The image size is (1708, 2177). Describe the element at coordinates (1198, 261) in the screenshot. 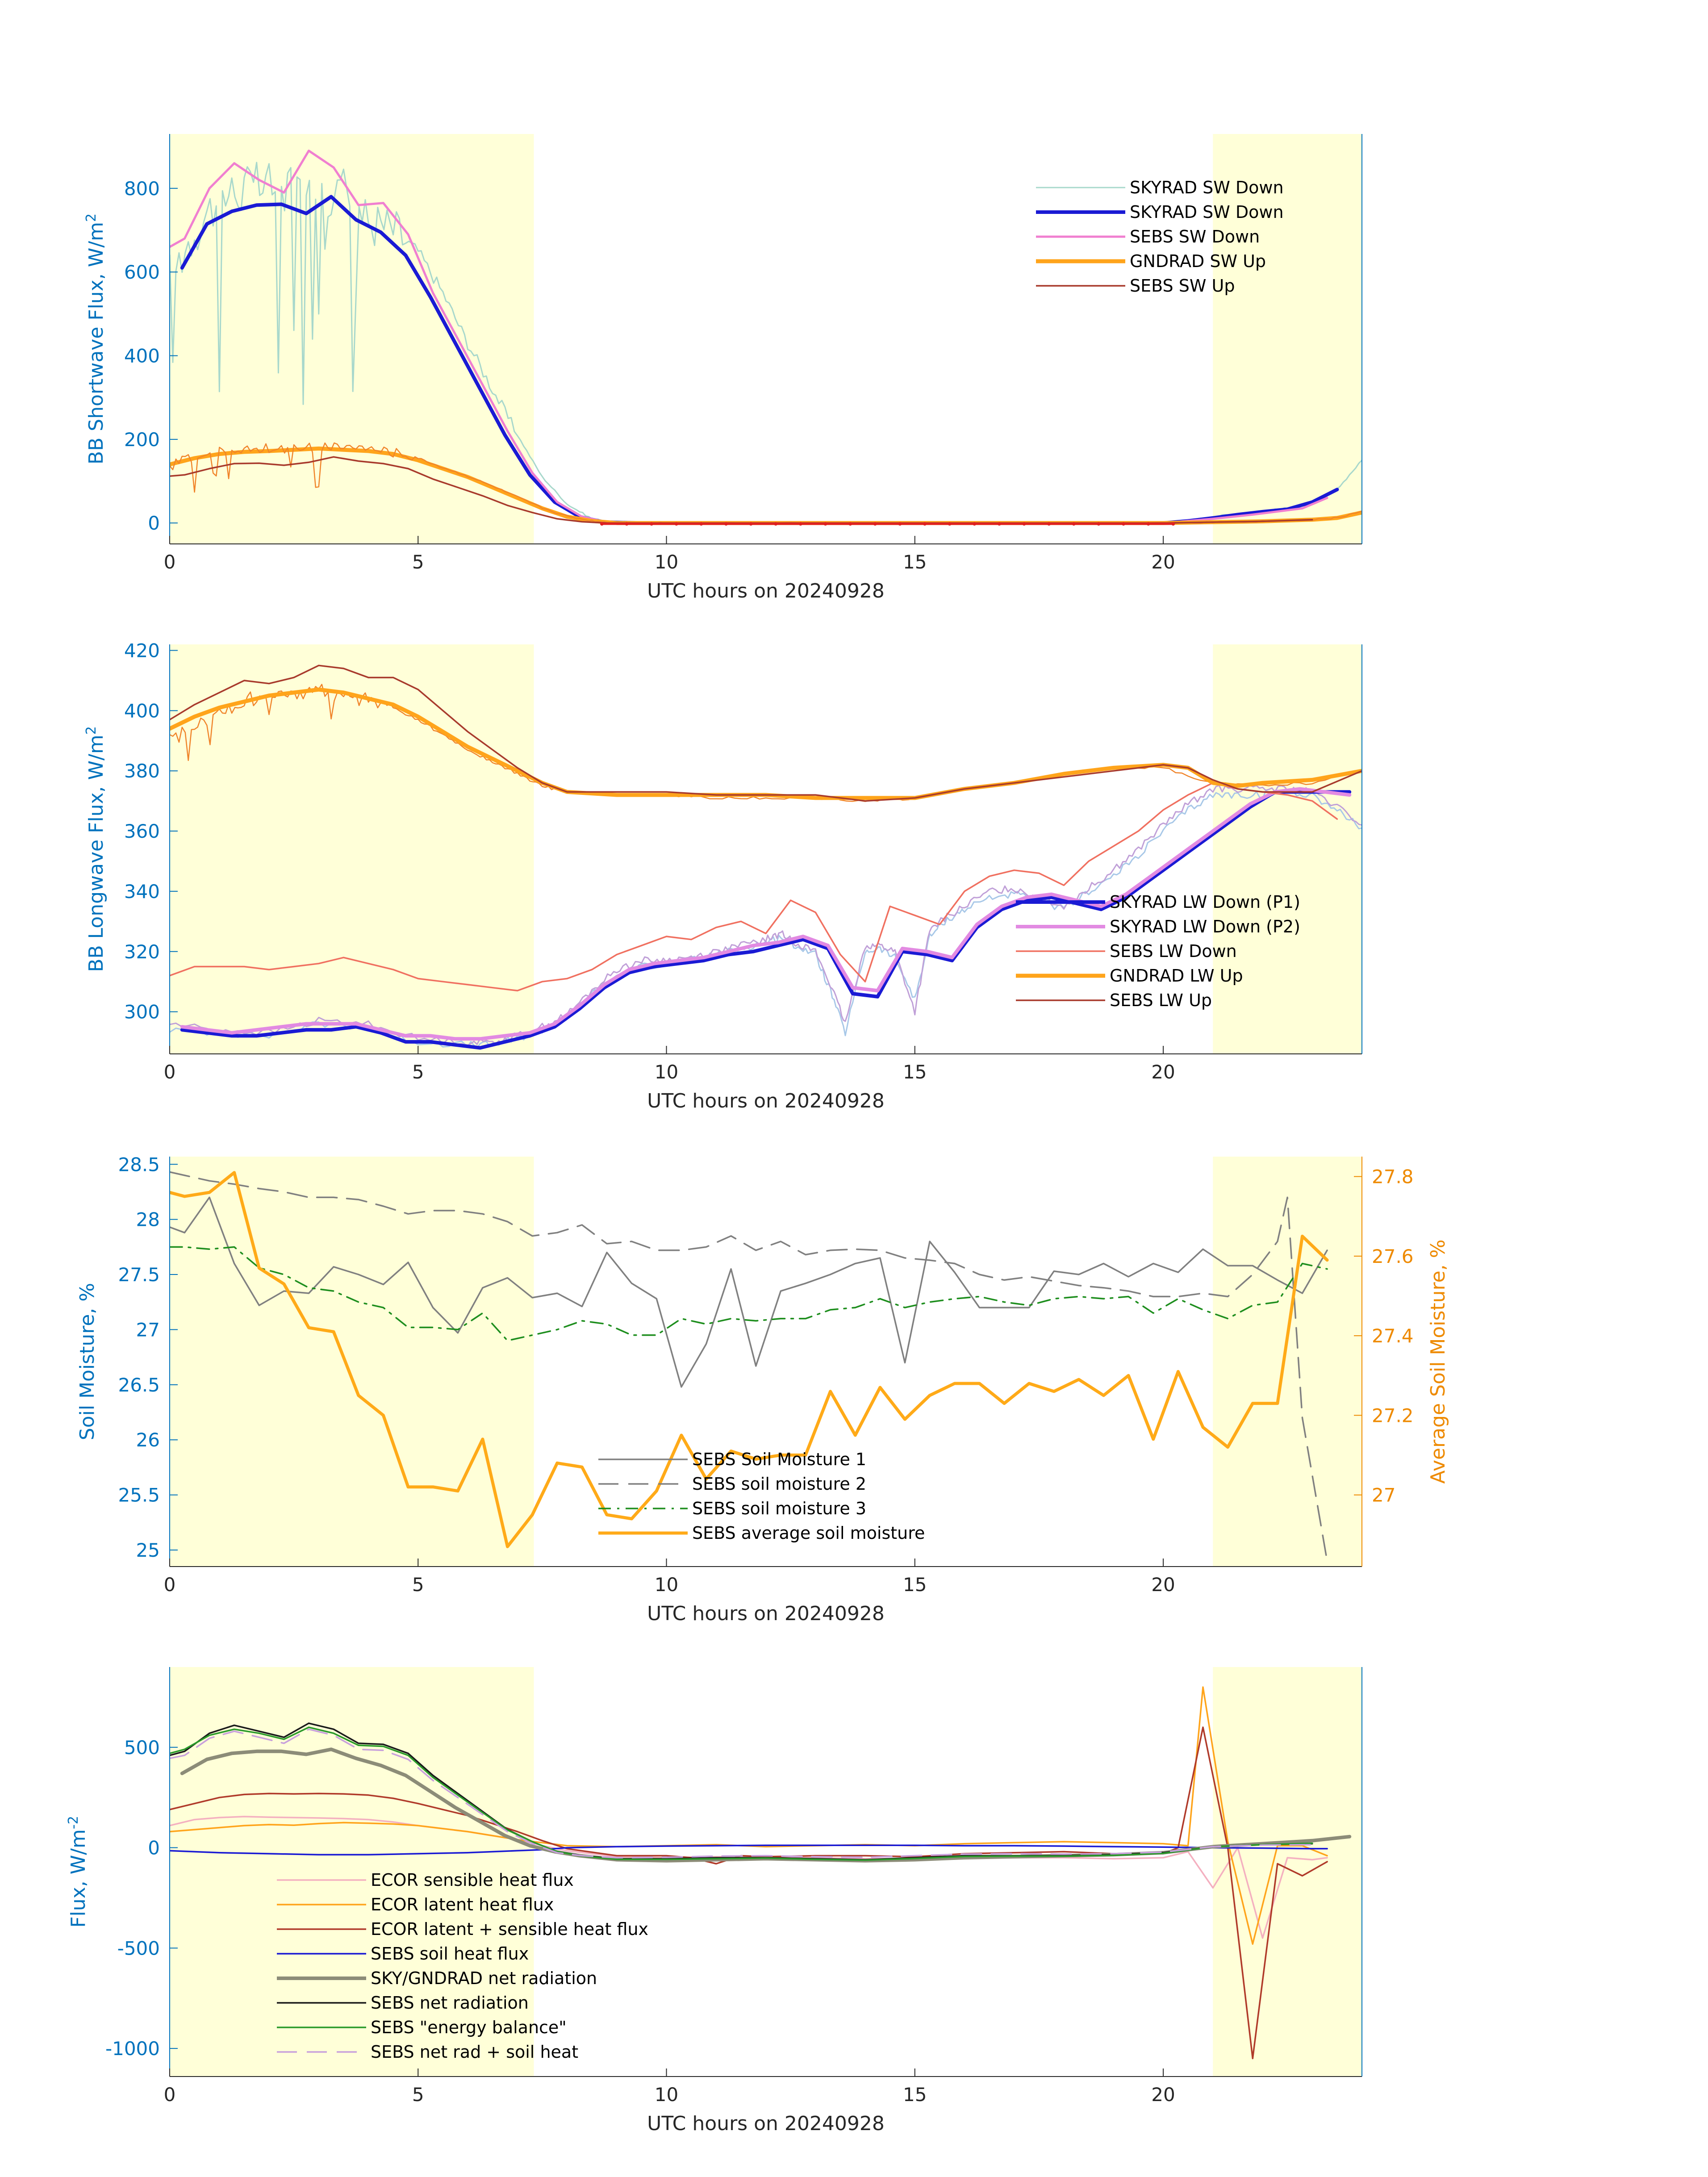

I see `legend-label: GNDRAD SW Up` at that location.